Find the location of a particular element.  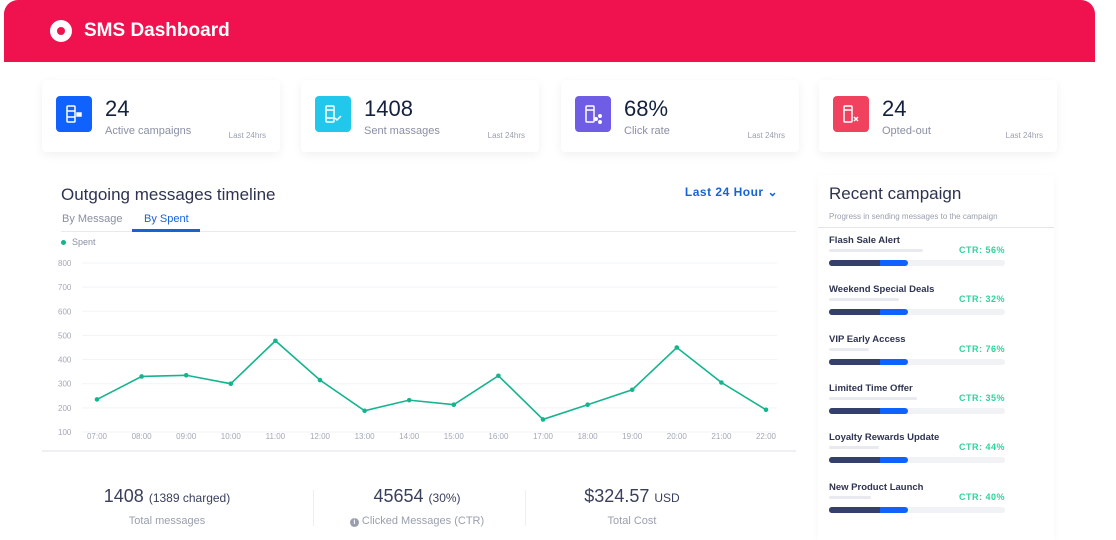

app-title: SMS Dashboard is located at coordinates (157, 30).